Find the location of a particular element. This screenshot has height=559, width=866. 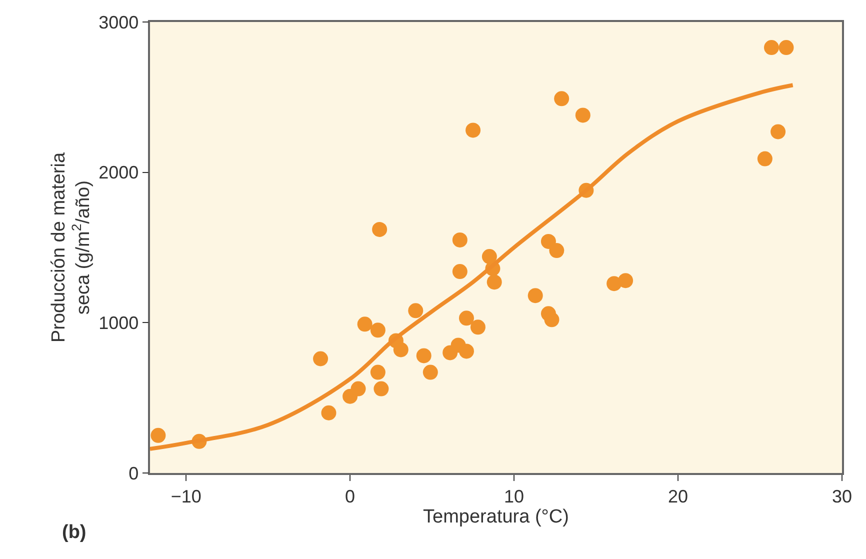

text: (b) is located at coordinates (74, 532).